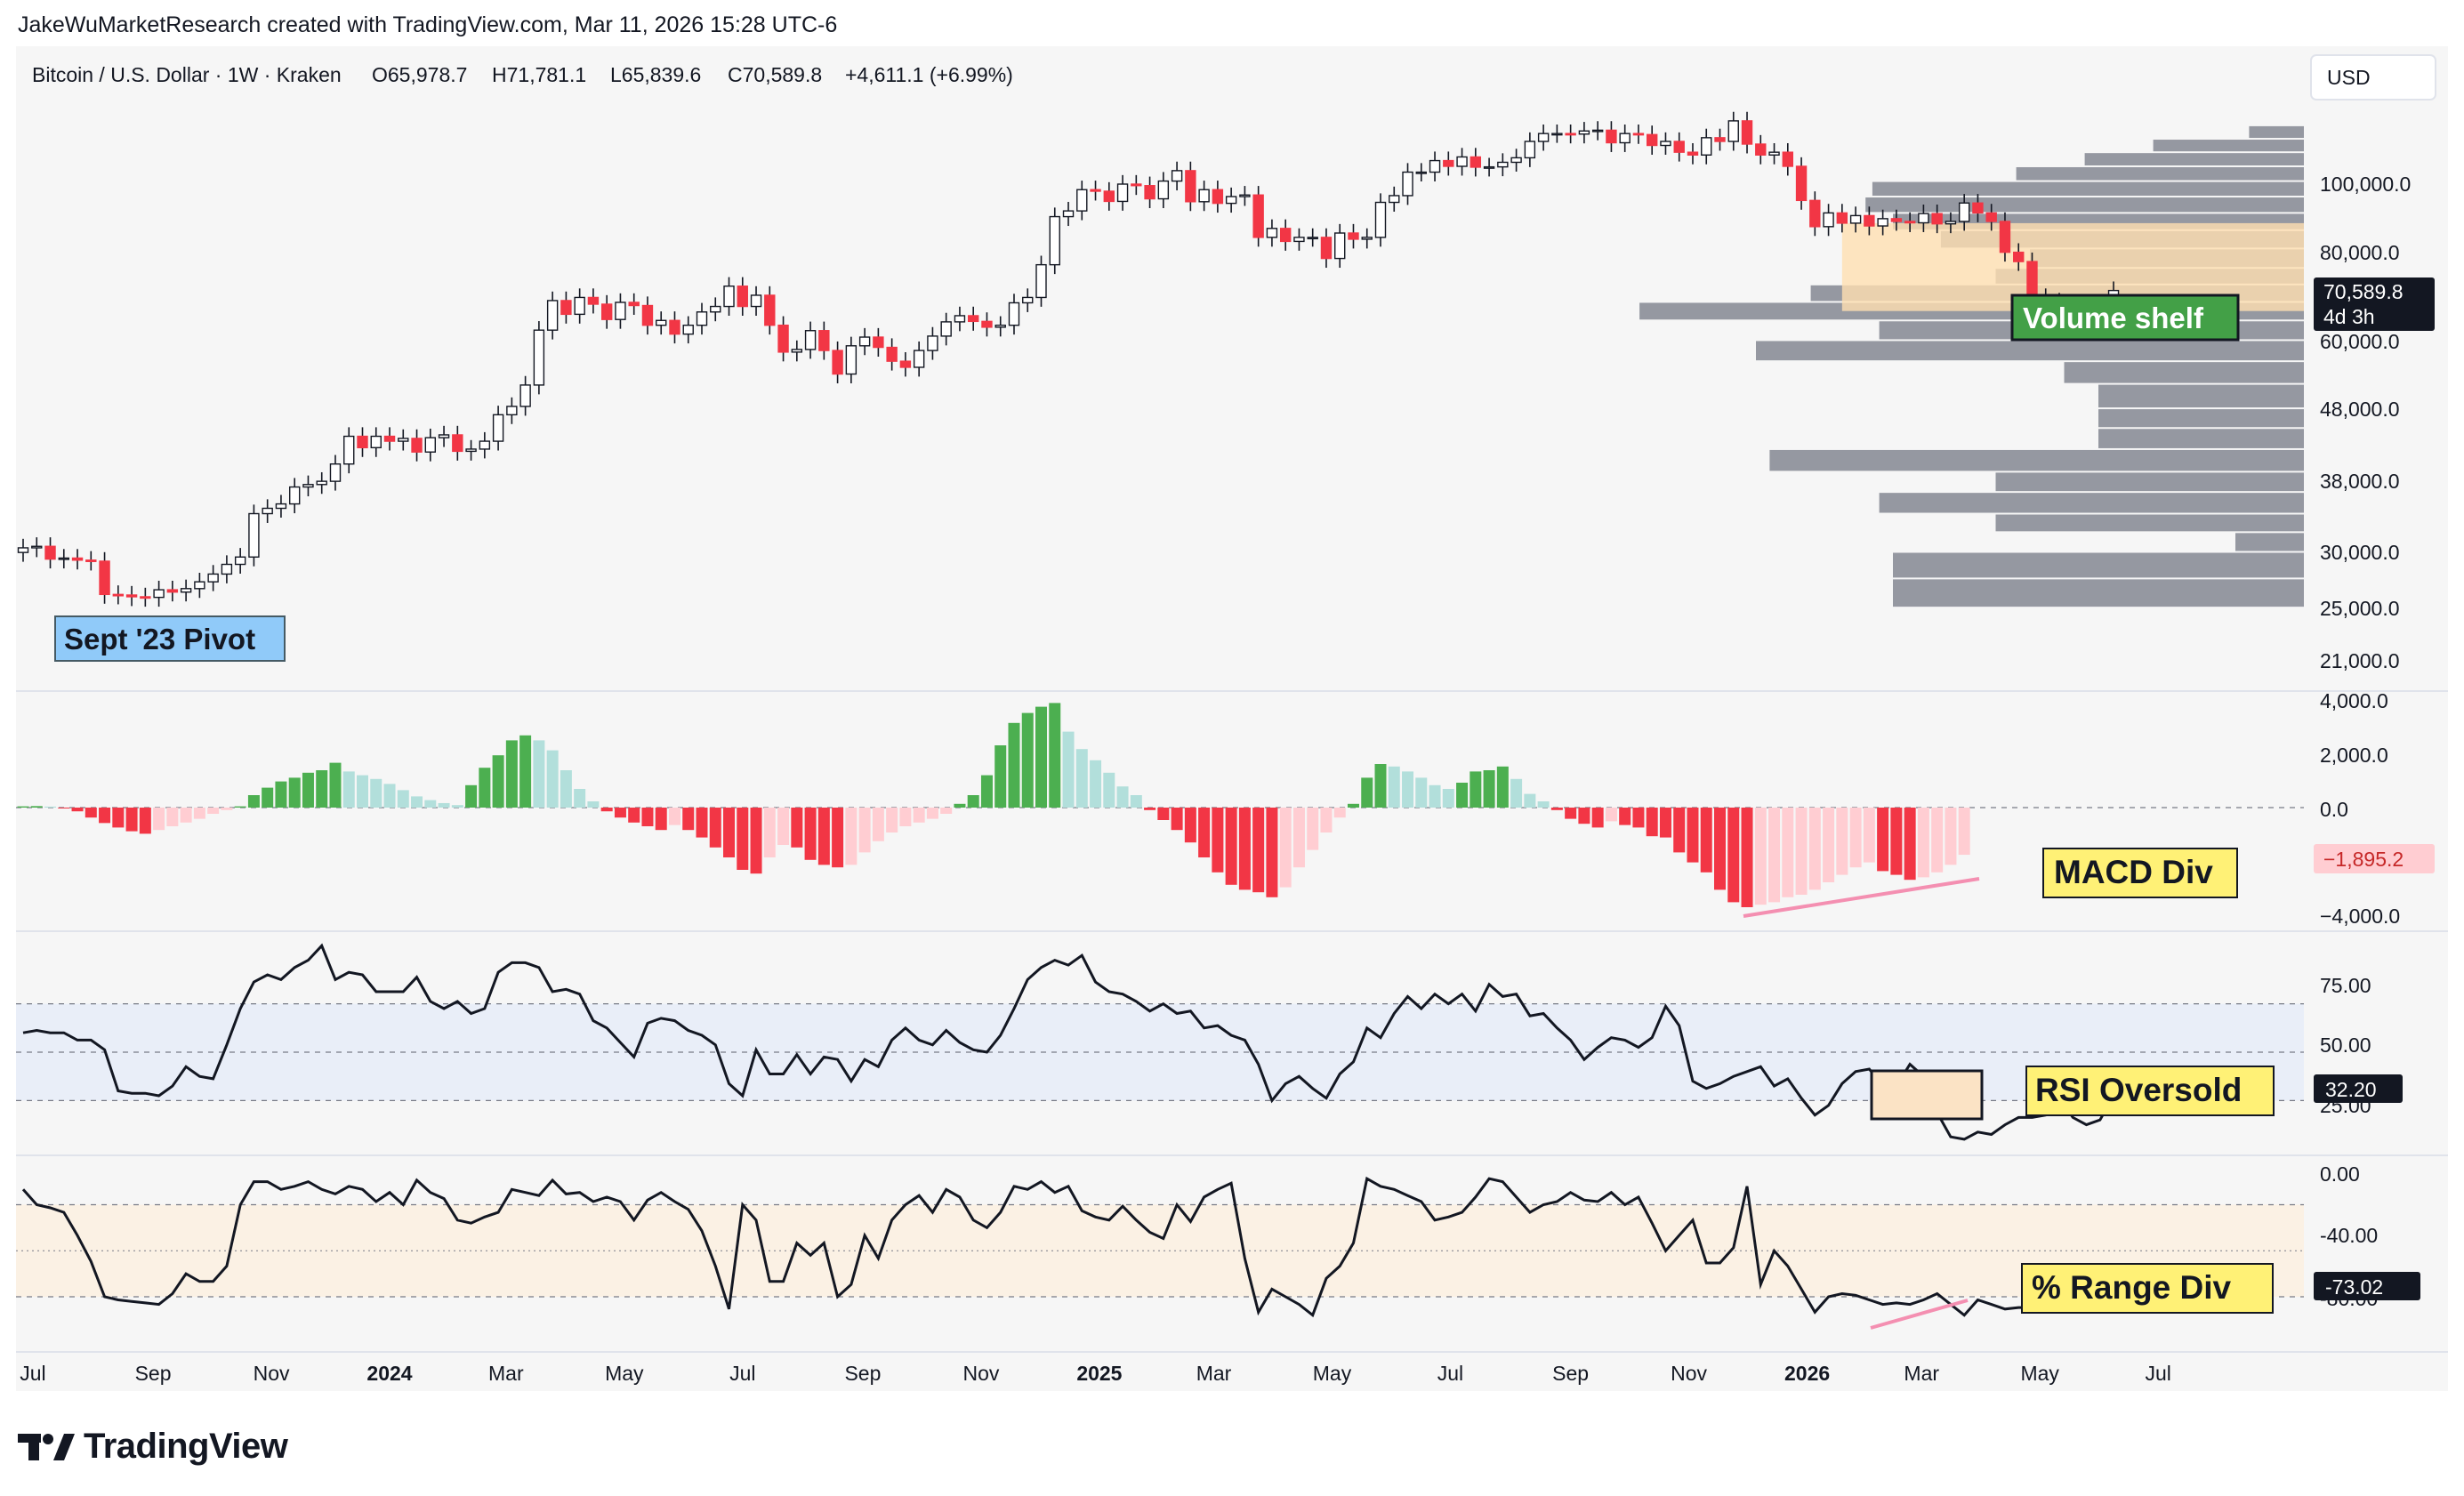 The height and width of the screenshot is (1496, 2464). What do you see at coordinates (187, 74) in the screenshot?
I see `legend-symbol: Bitcoin / U.S. Dollar · 1W · Kraken` at bounding box center [187, 74].